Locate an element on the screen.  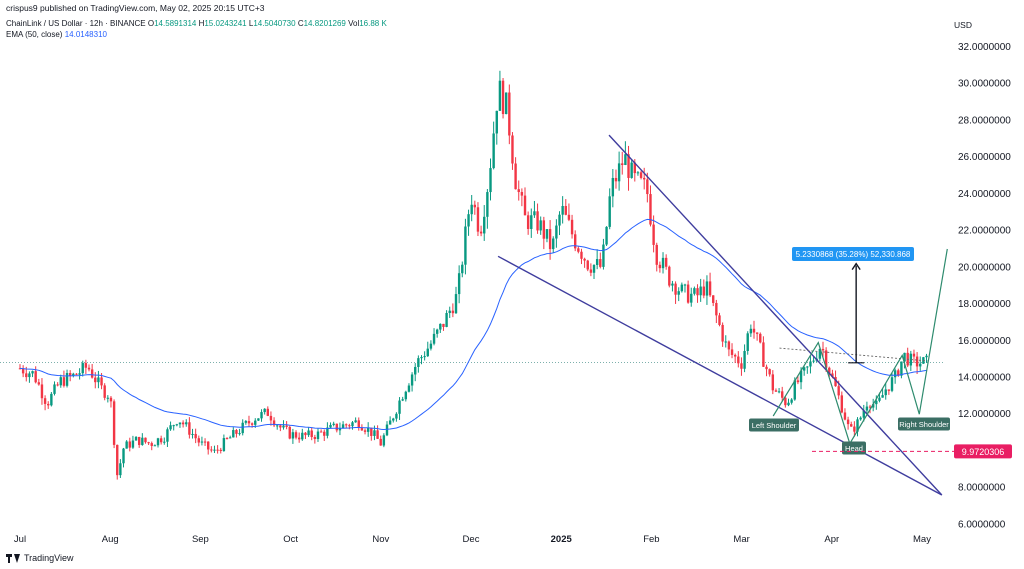
x-tick-label: Apr is located at coordinates (831, 539).